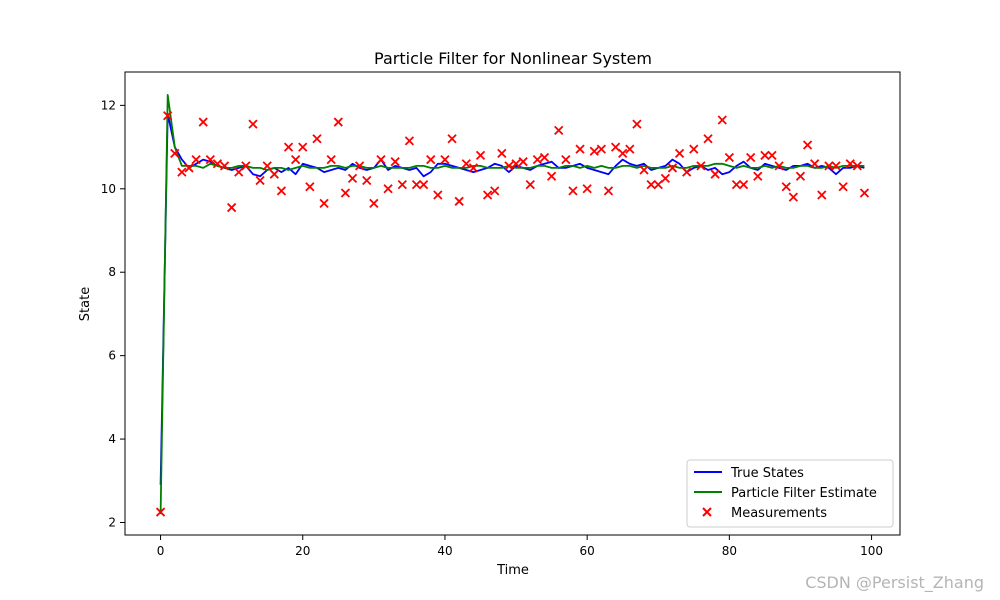 Image resolution: width=1000 pixels, height=600 pixels. I want to click on x-tick-label: 100, so click(871, 551).